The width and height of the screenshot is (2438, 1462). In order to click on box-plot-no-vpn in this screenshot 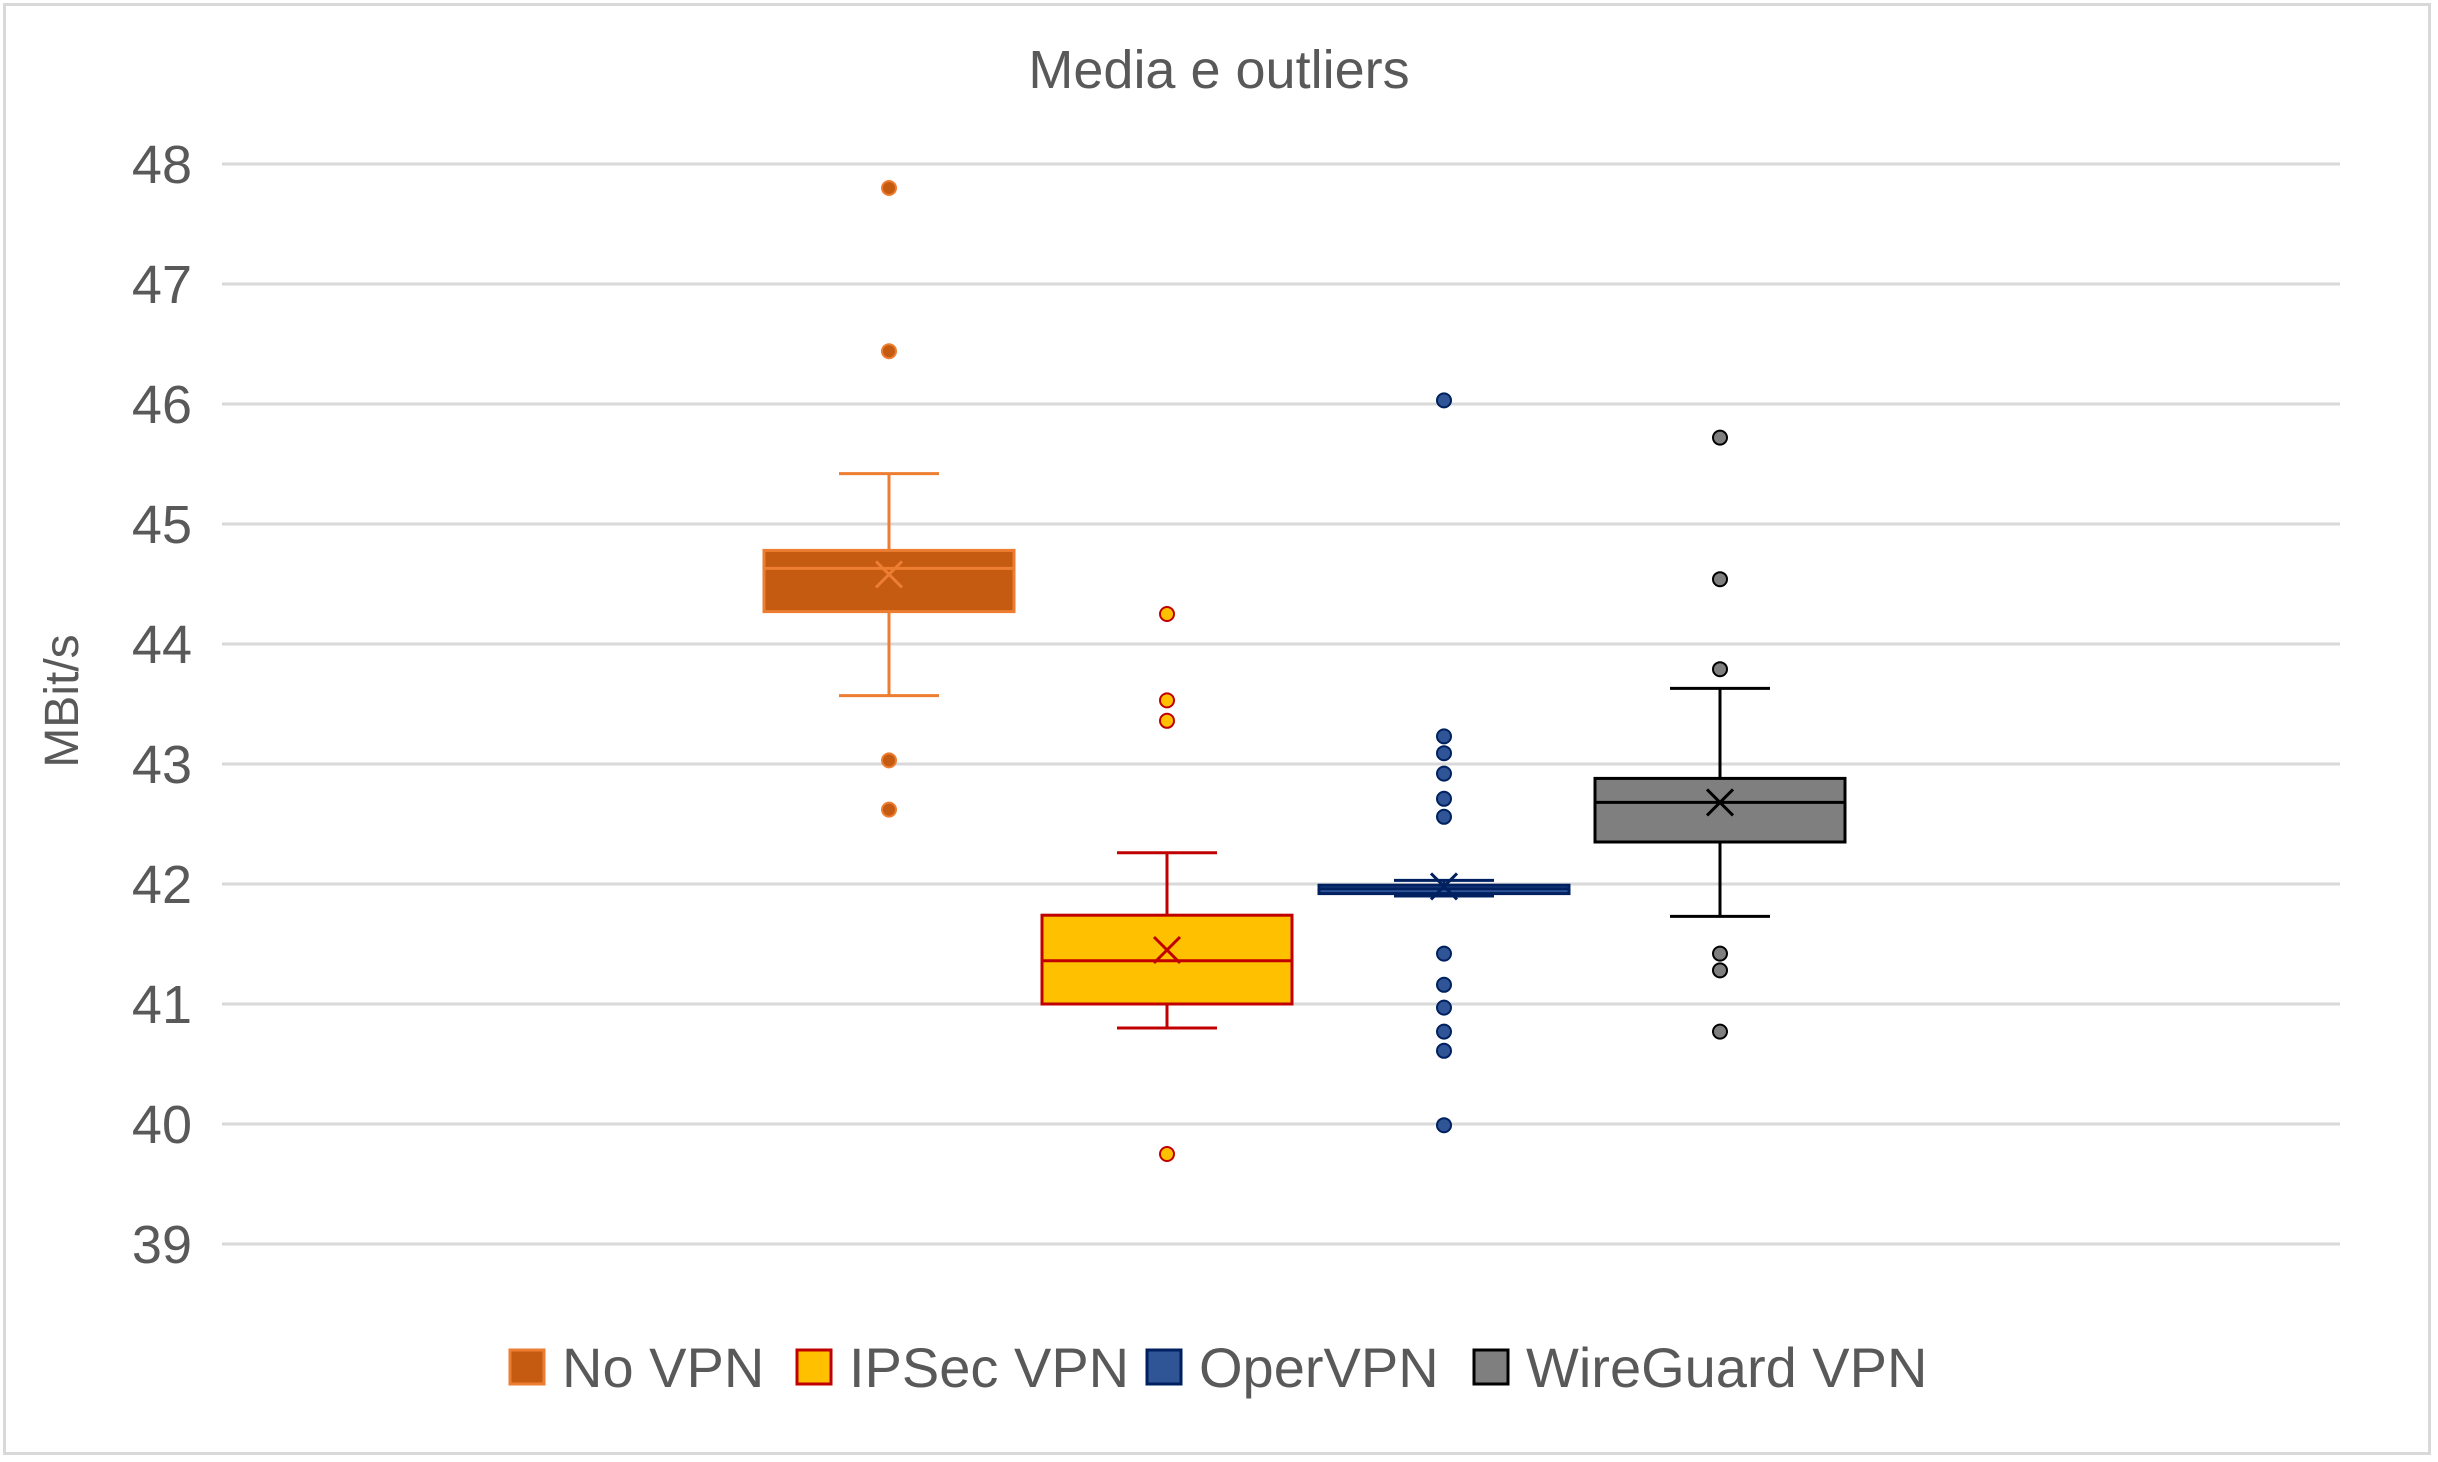, I will do `click(889, 499)`.